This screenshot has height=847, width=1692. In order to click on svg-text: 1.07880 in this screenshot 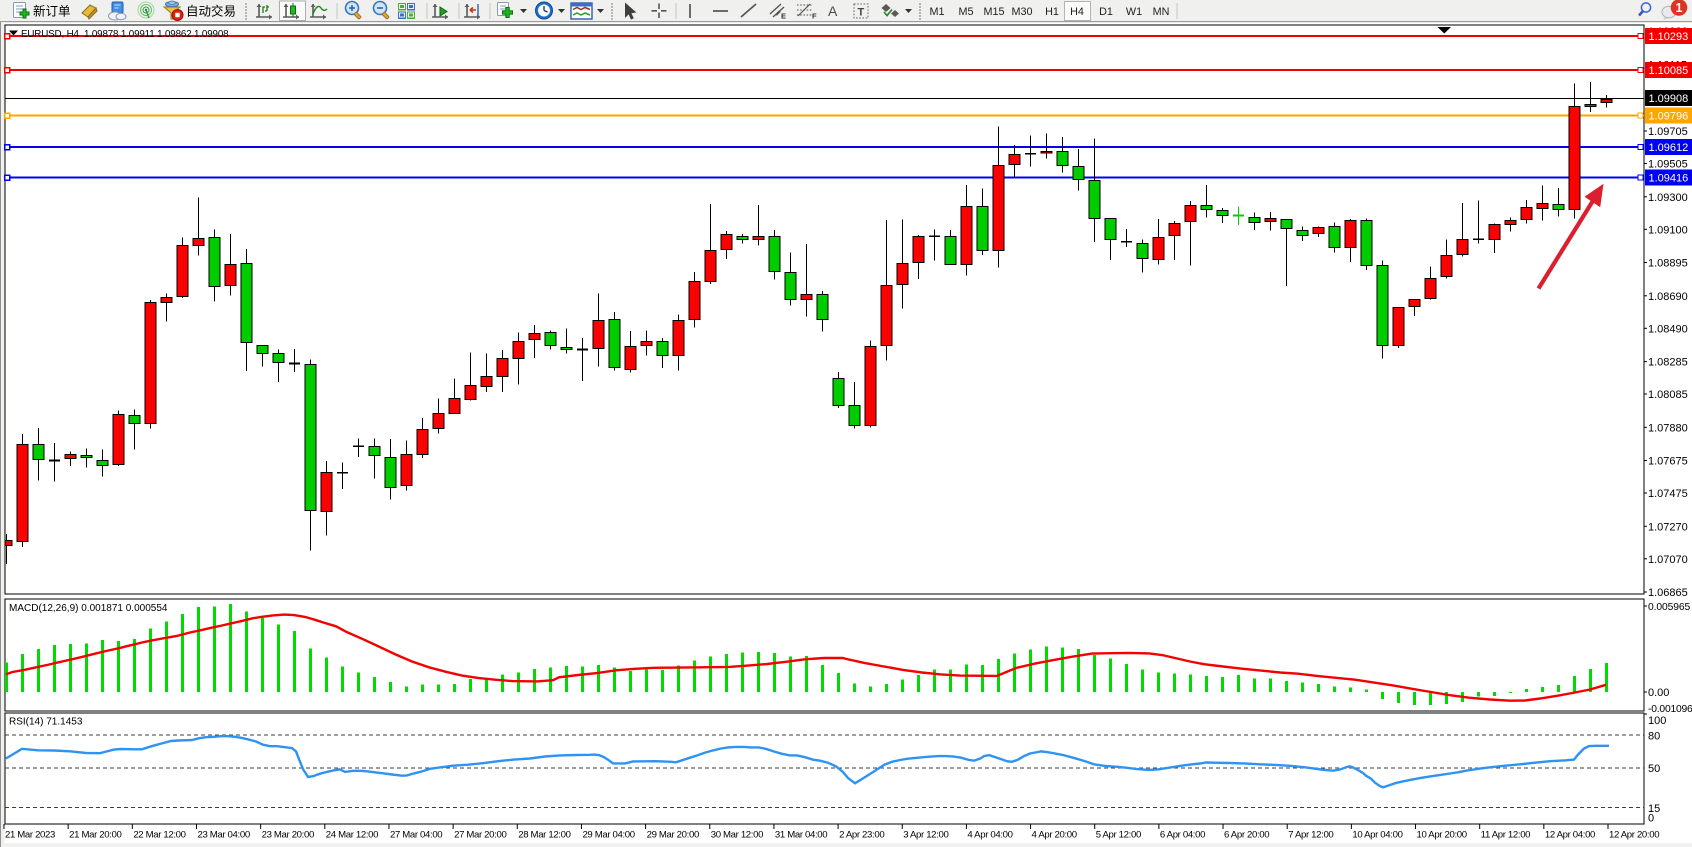, I will do `click(1668, 428)`.